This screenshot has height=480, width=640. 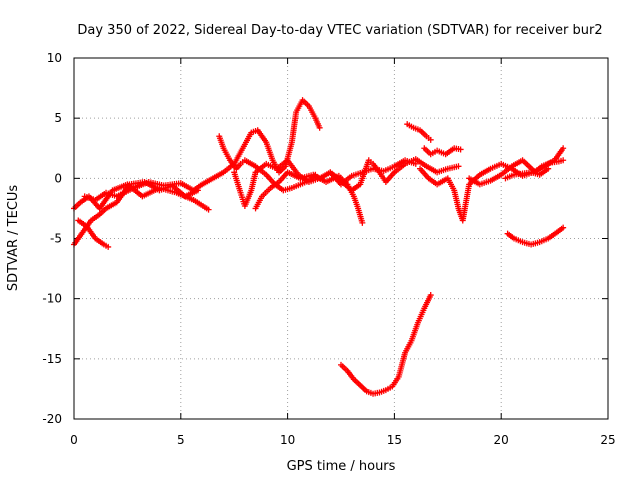 I want to click on x-tick-label: 15, so click(x=394, y=440).